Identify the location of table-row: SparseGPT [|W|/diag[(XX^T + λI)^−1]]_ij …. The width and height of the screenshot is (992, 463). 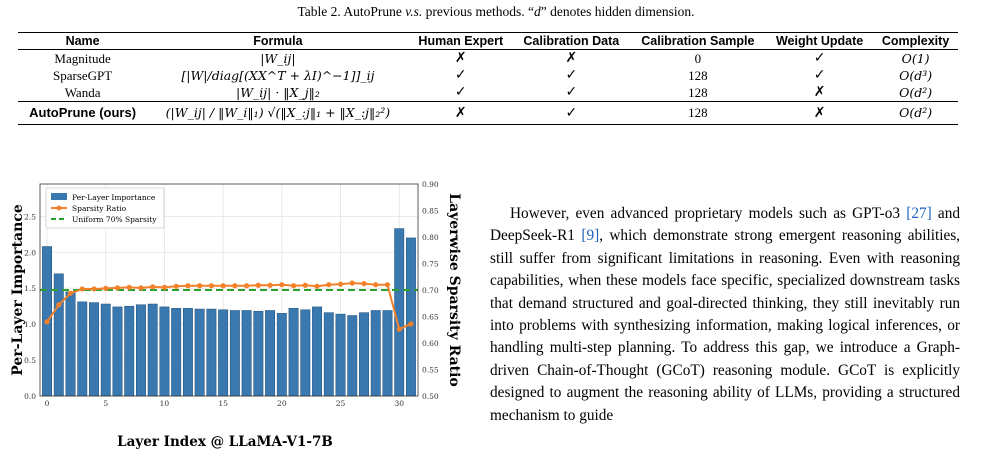
(488, 75).